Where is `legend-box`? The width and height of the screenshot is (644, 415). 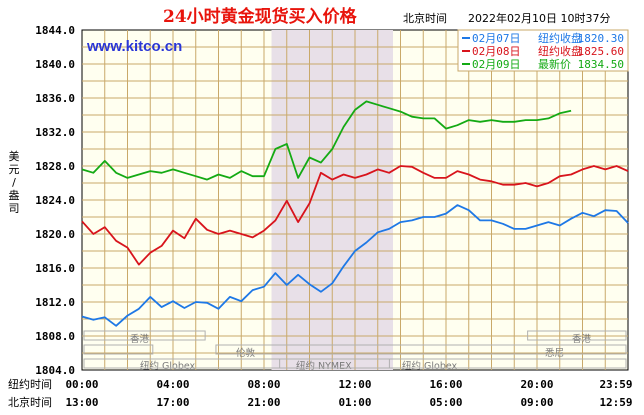 legend-box is located at coordinates (543, 50).